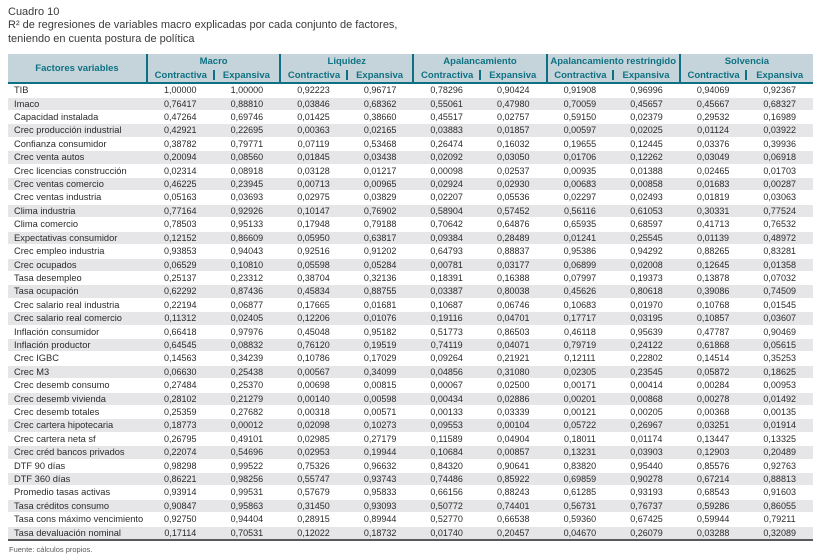 The image size is (820, 560). Describe the element at coordinates (246, 77) in the screenshot. I see `subheader-expansiva-0: Expansiva` at that location.